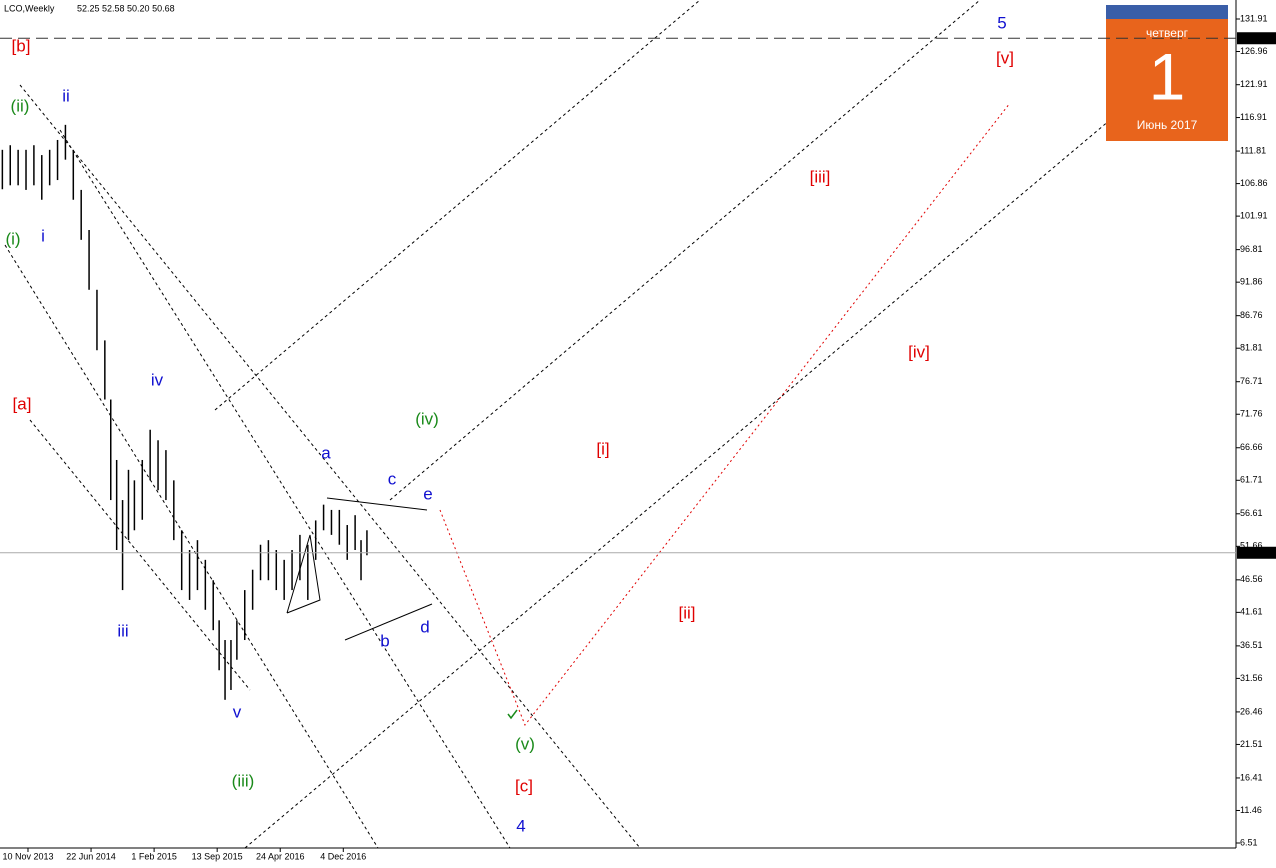 This screenshot has height=868, width=1276. I want to click on wave-label: 4, so click(520, 825).